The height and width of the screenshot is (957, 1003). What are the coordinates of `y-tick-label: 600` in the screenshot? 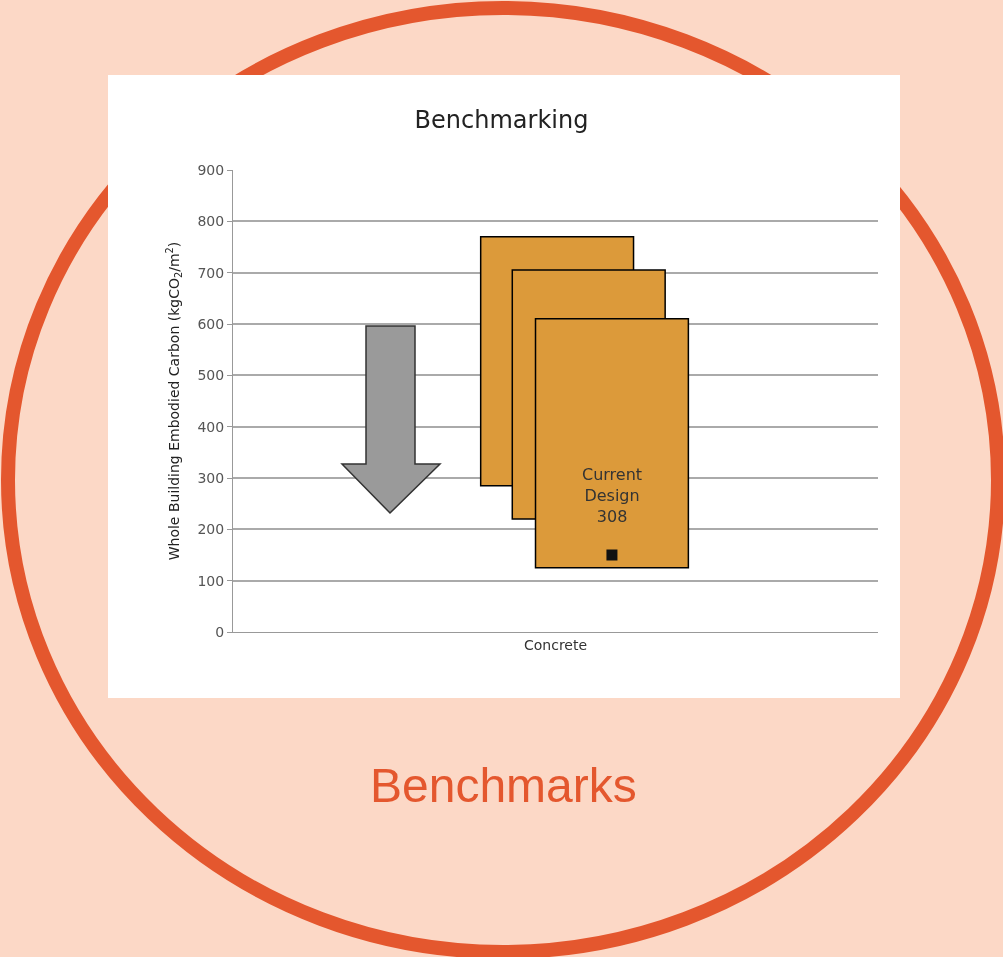 It's located at (211, 323).